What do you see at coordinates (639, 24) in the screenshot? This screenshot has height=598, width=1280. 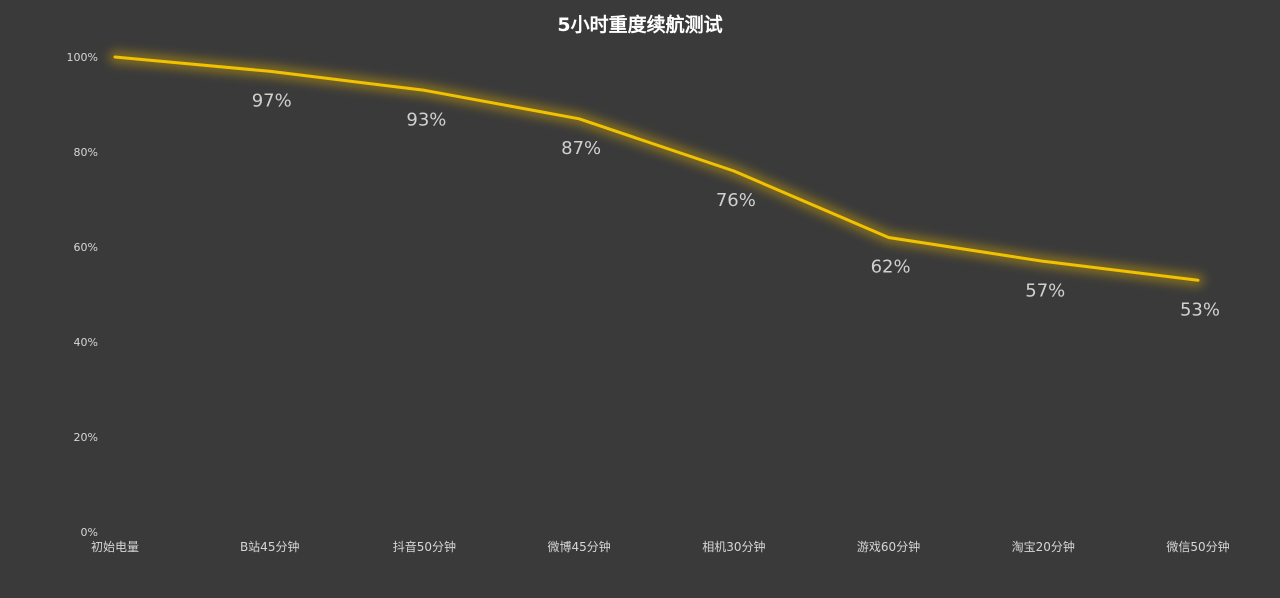 I see `chart-title: 5小时重度续航测试` at bounding box center [639, 24].